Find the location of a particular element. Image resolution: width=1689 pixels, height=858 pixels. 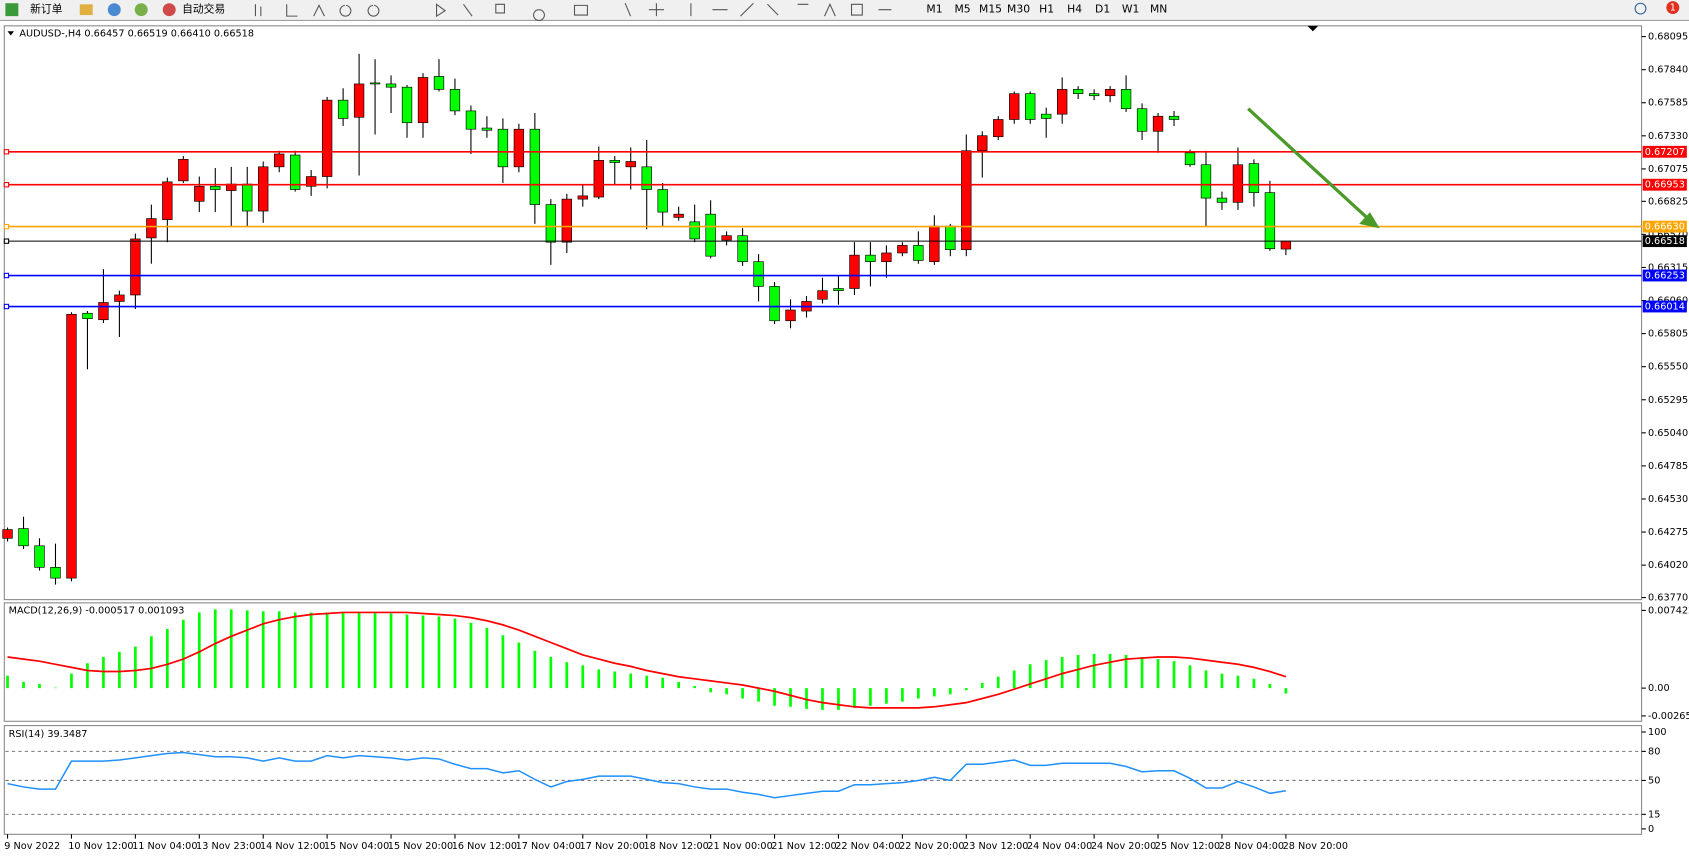

timeframe-button: M15 is located at coordinates (990, 9).